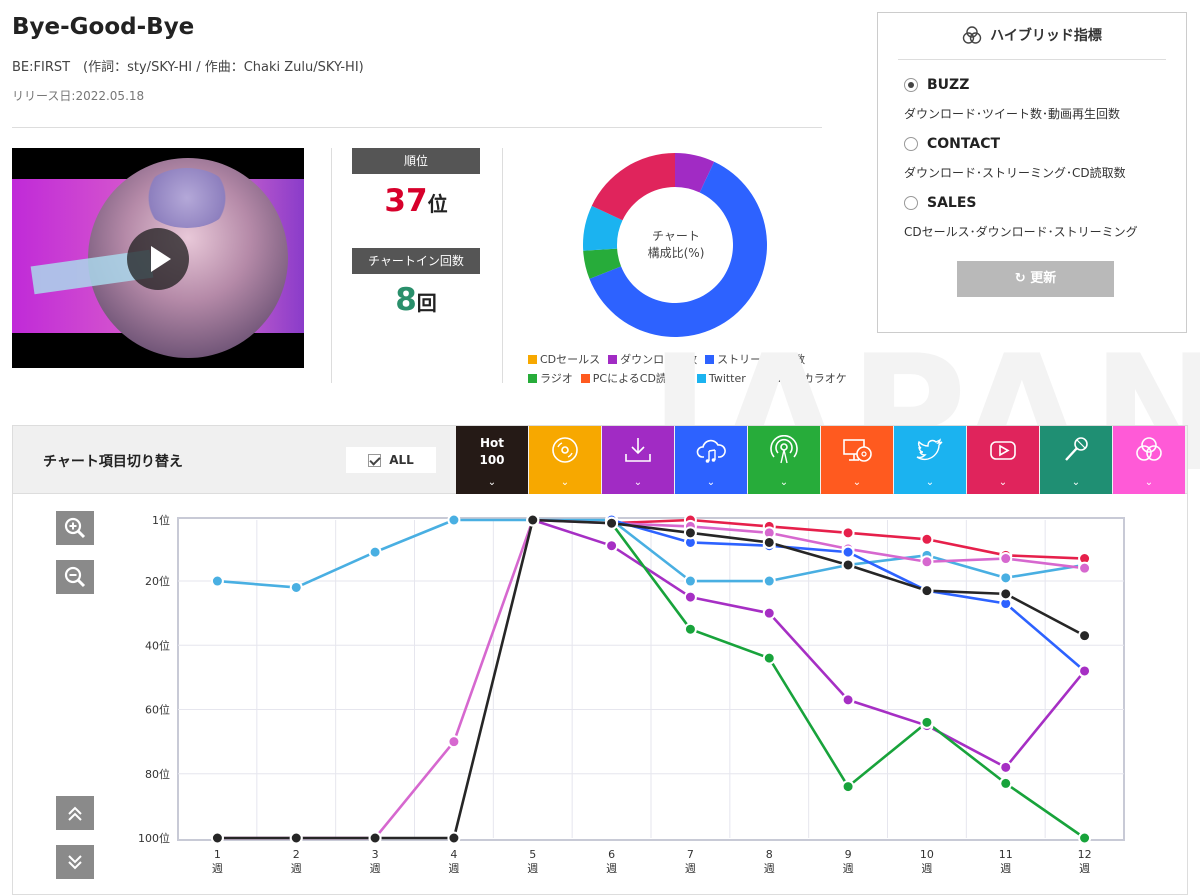 This screenshot has height=895, width=1200. I want to click on option-buzz: BUZZ, so click(936, 85).